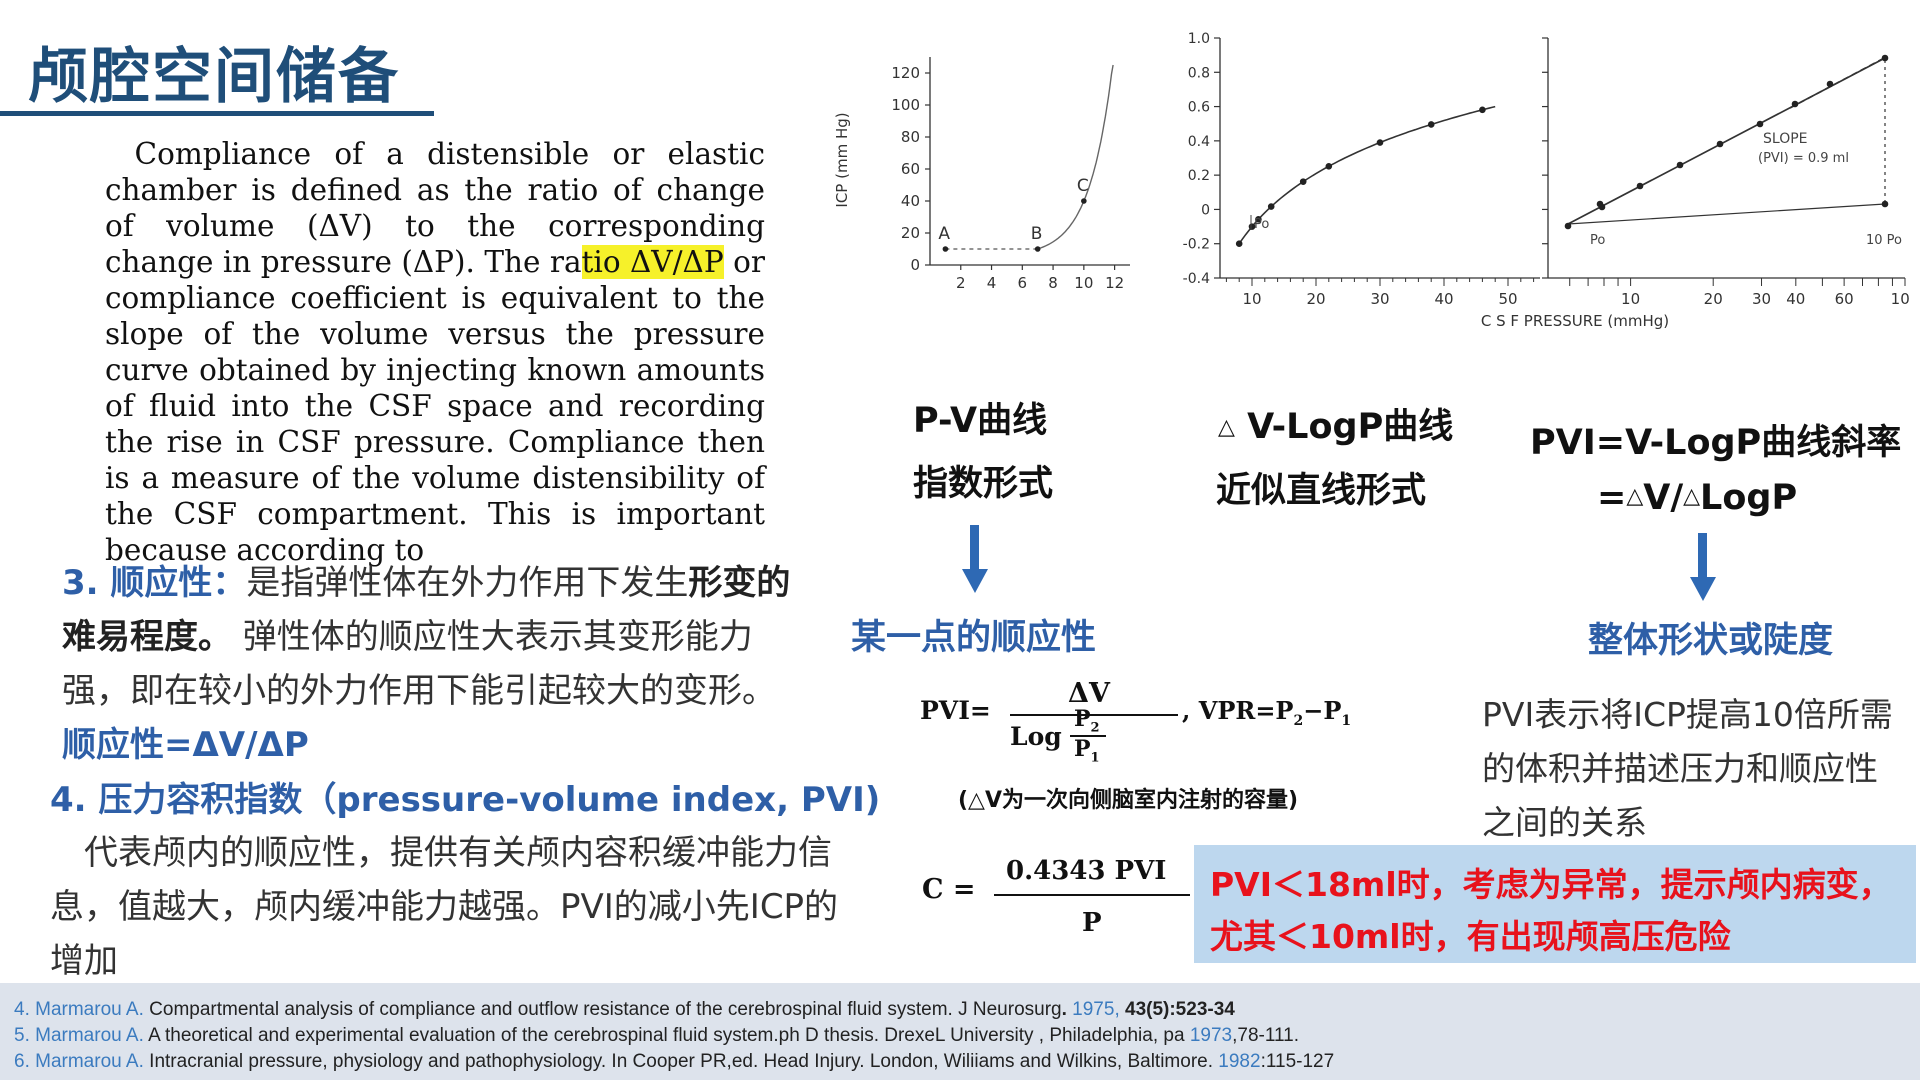 The width and height of the screenshot is (1920, 1080). Describe the element at coordinates (1092, 895) in the screenshot. I see `c-fraction-bar` at that location.